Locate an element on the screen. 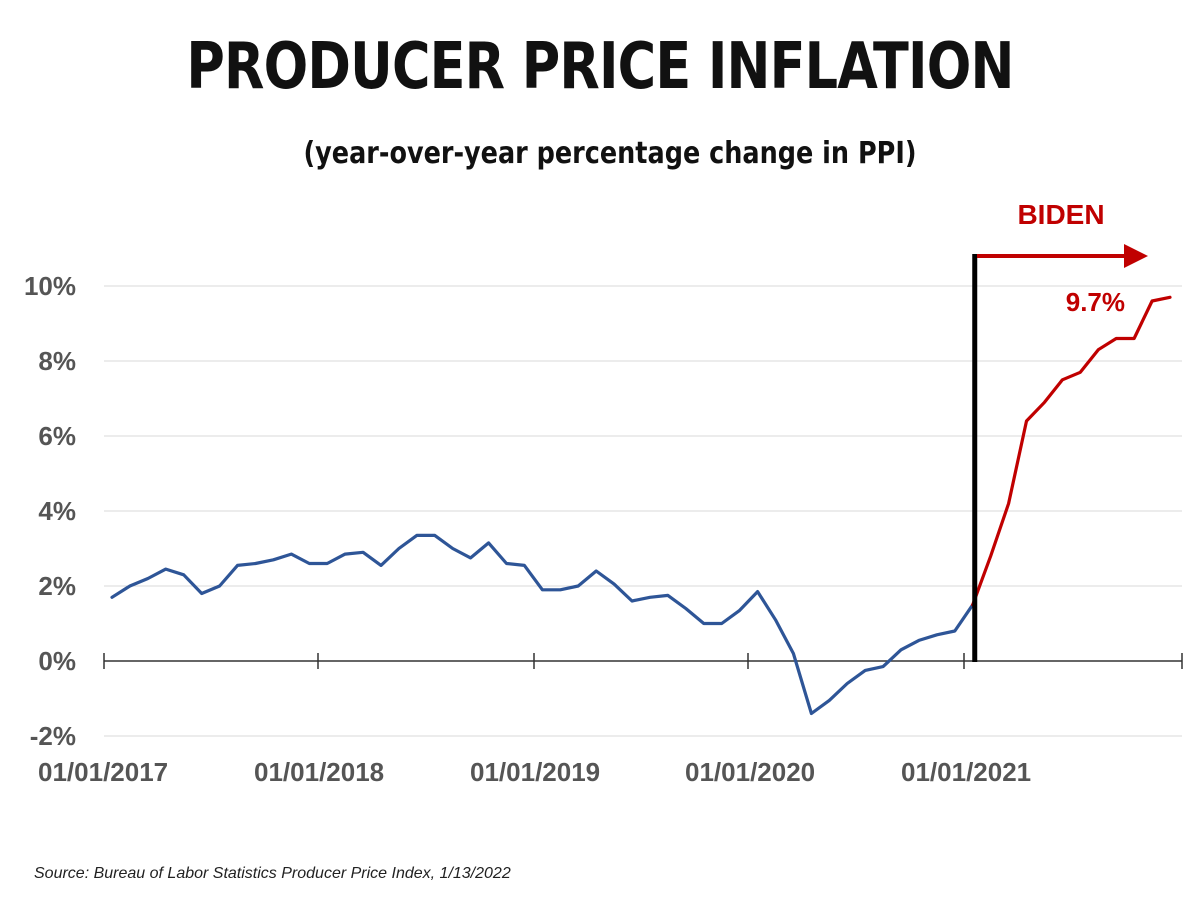  pre-biden-series-line is located at coordinates (542, 624).